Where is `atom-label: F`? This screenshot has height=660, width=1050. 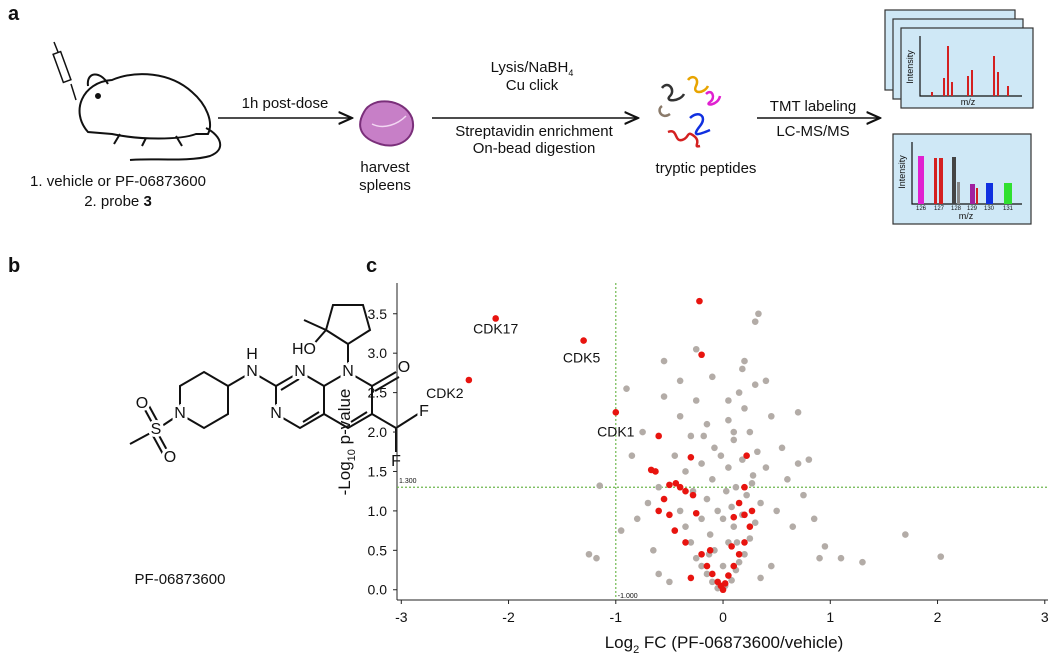
atom-label: F is located at coordinates (396, 461).